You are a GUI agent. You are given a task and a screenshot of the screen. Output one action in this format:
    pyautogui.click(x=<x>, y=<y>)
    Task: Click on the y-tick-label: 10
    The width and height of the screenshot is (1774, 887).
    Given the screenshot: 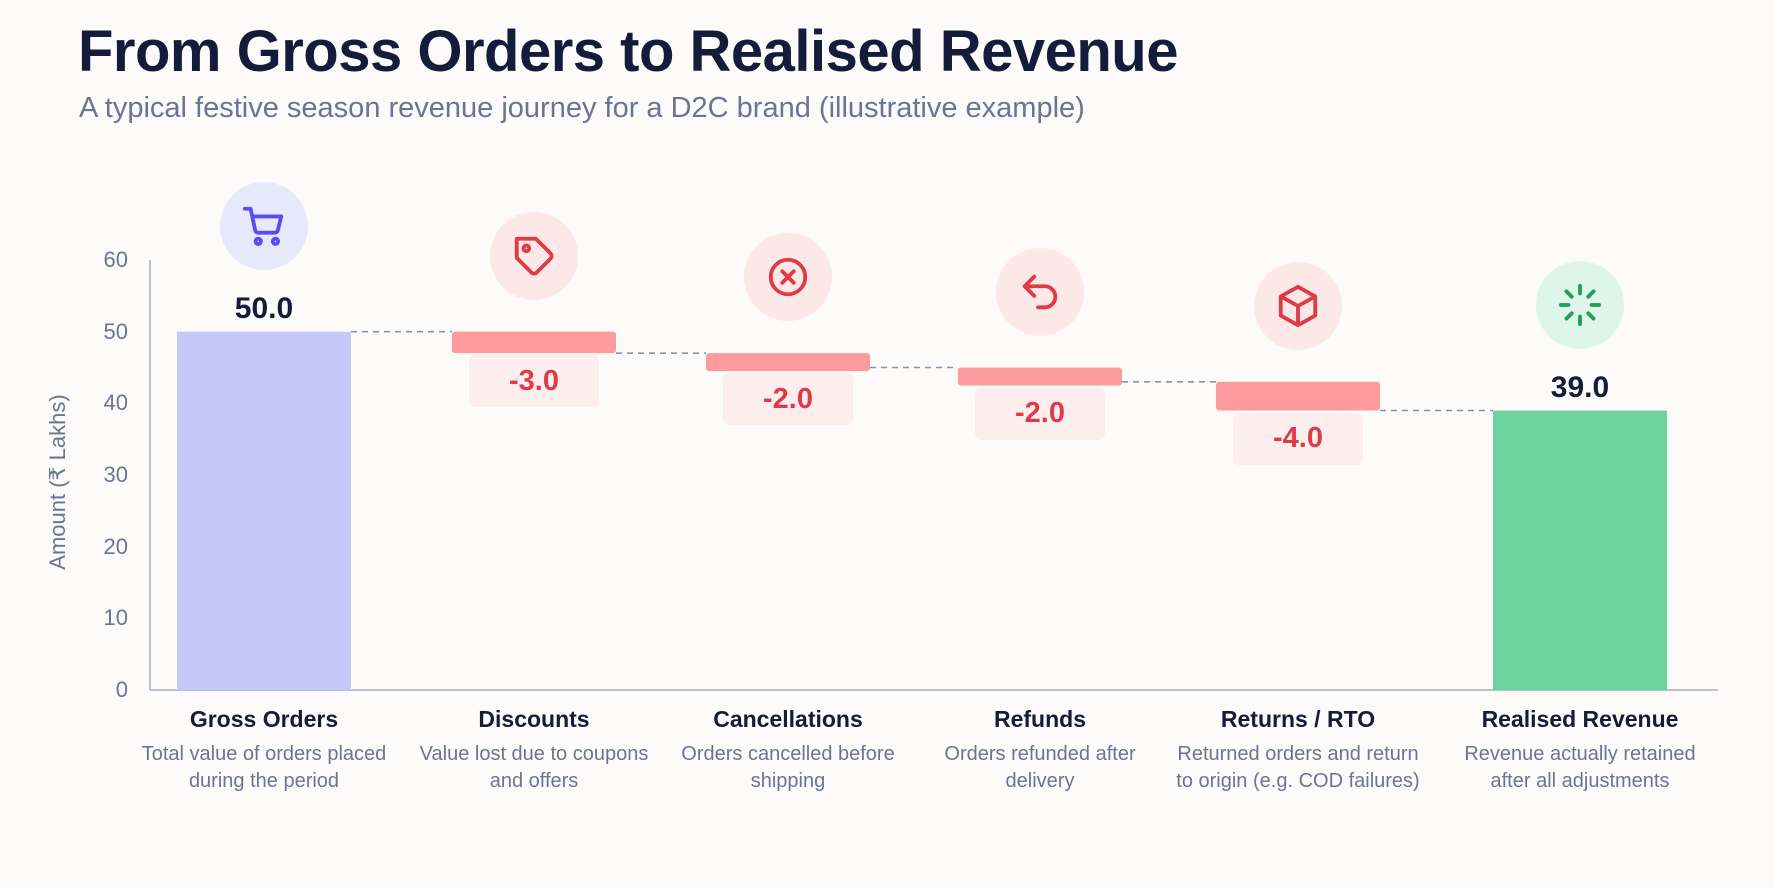 What is the action you would take?
    pyautogui.click(x=115, y=618)
    